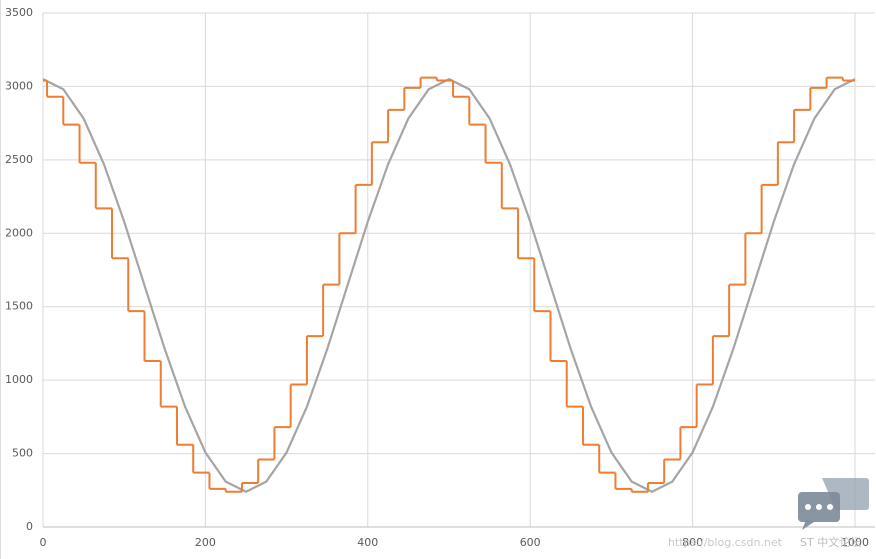  I want to click on y-tick-label: 0, so click(29, 526).